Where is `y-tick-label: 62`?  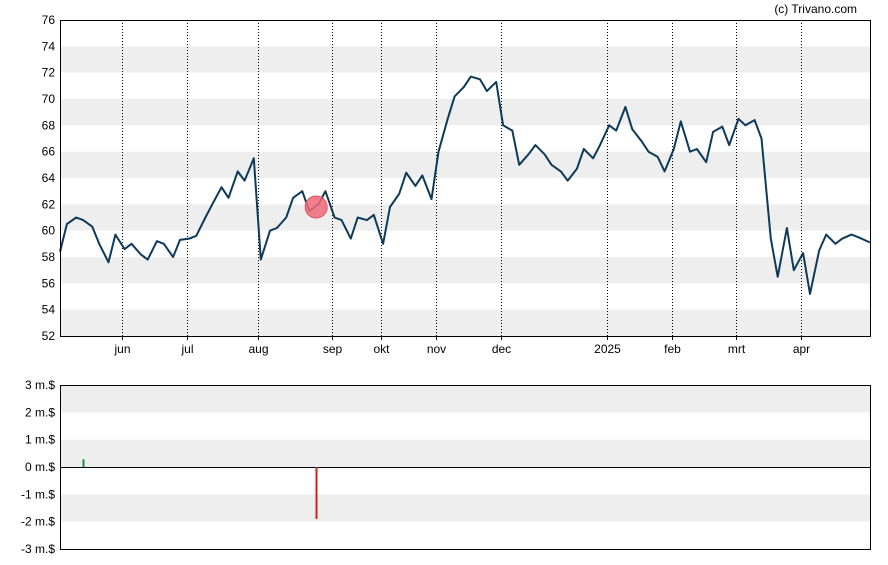 y-tick-label: 62 is located at coordinates (49, 204).